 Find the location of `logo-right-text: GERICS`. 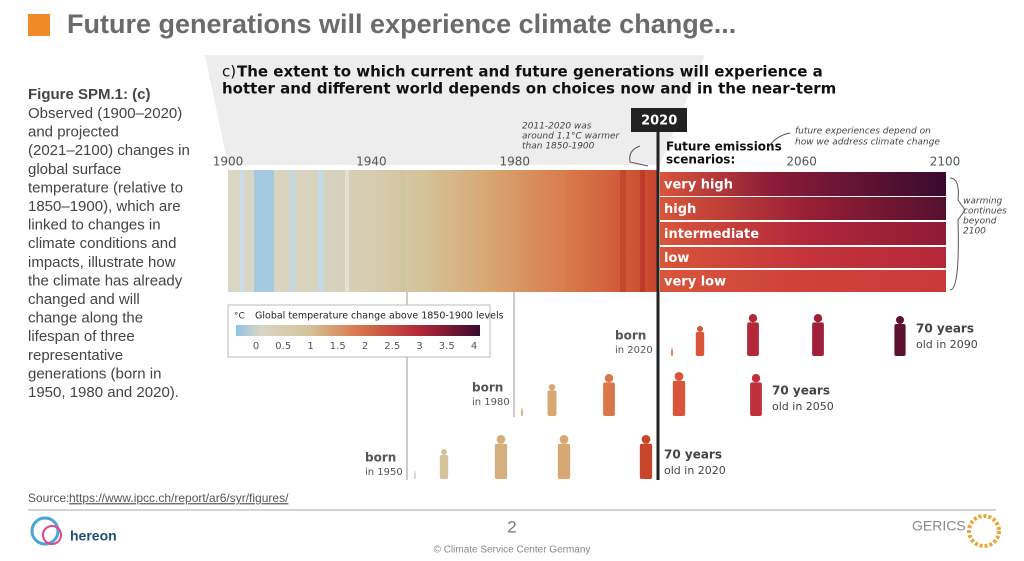

logo-right-text: GERICS is located at coordinates (939, 526).